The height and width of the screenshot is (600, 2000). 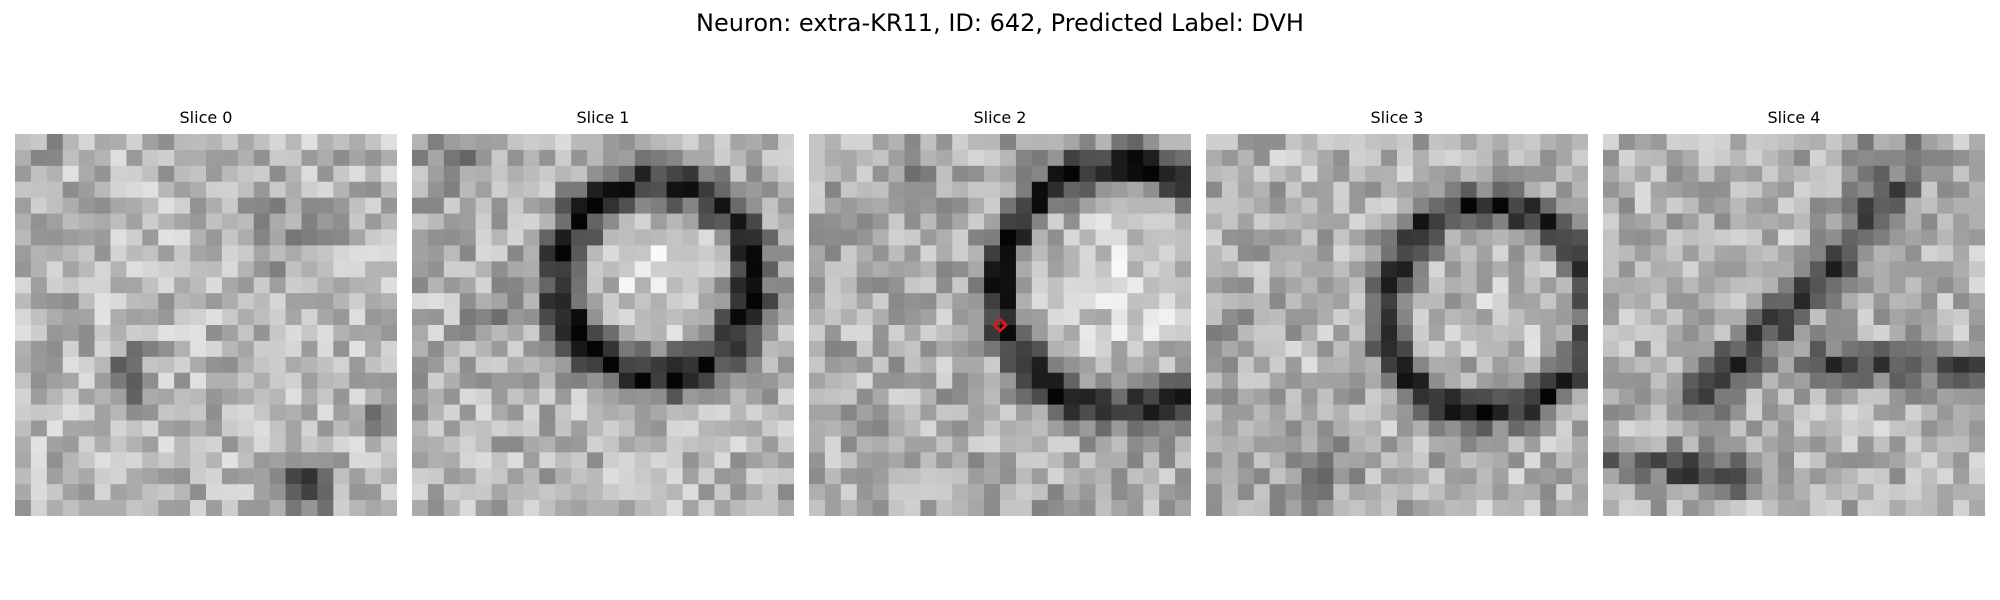 I want to click on slice-panel-4: Slice 4, so click(x=1794, y=312).